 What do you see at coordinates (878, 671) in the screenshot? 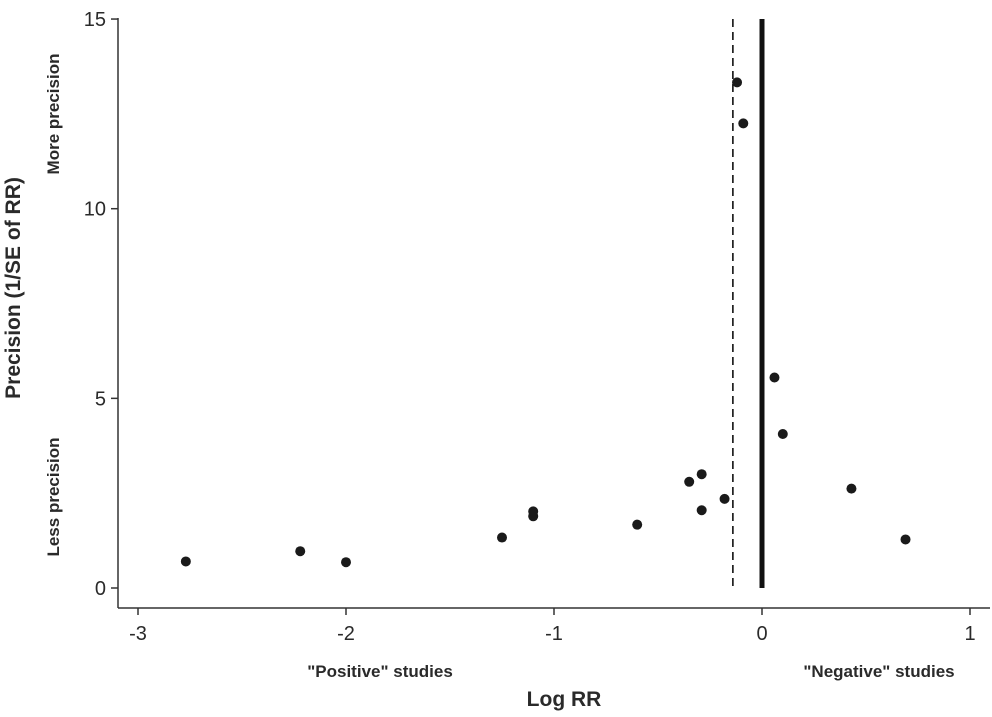
I see `x-annotation-negative: "Negative" studies` at bounding box center [878, 671].